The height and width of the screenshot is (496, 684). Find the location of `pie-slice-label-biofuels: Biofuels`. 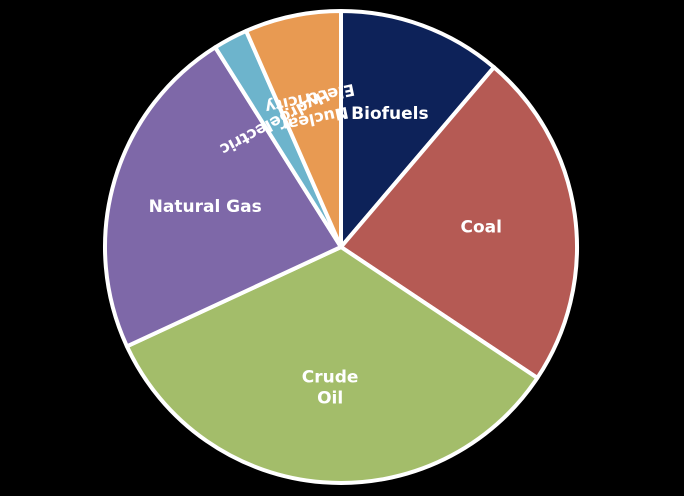

pie-slice-label-biofuels: Biofuels is located at coordinates (389, 114).